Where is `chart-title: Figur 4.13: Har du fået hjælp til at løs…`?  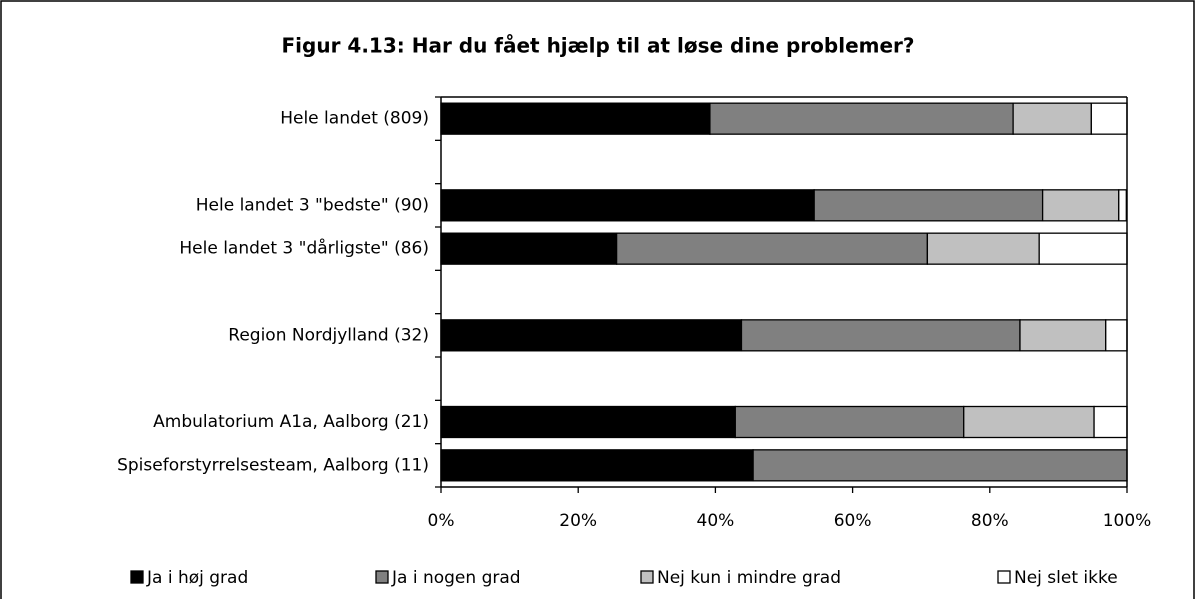
chart-title: Figur 4.13: Har du fået hjælp til at løs… is located at coordinates (598, 46).